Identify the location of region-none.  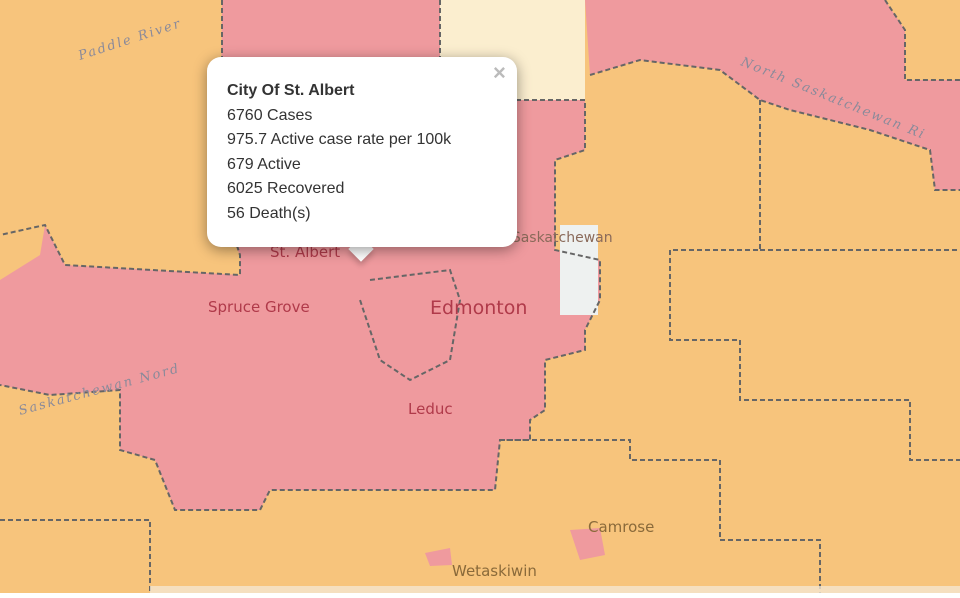
(579, 270).